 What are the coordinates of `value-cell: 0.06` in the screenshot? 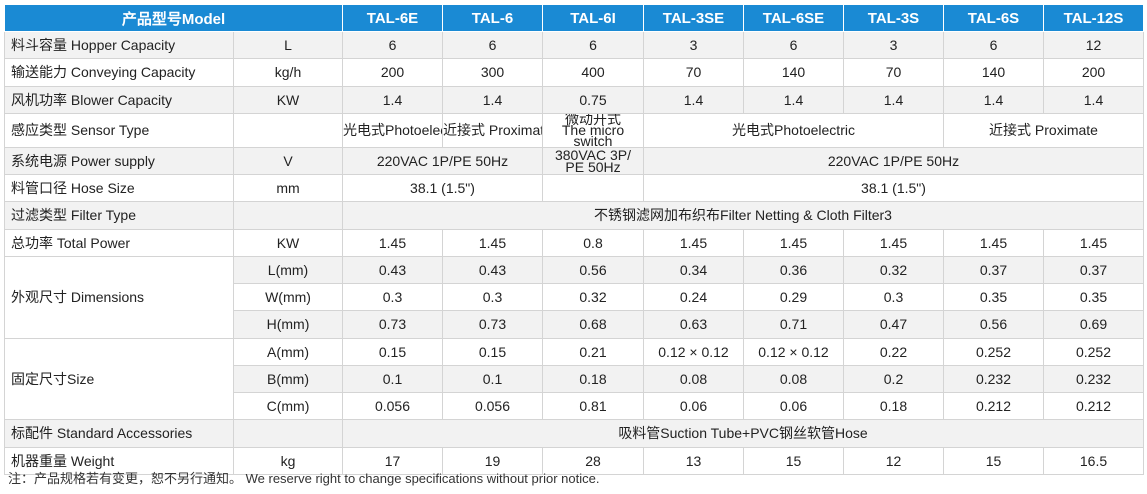 It's located at (693, 406).